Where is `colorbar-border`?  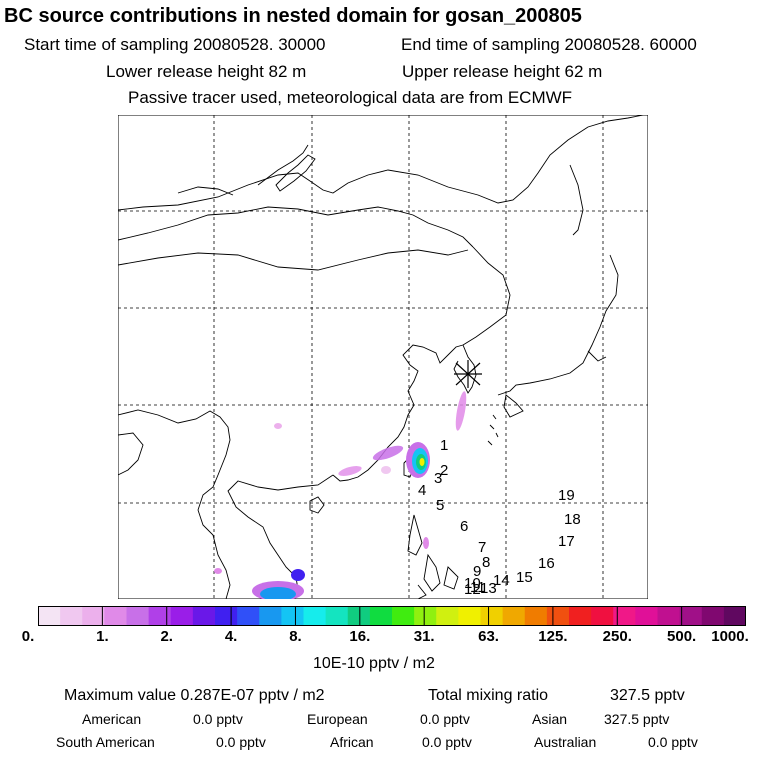
colorbar-border is located at coordinates (392, 616).